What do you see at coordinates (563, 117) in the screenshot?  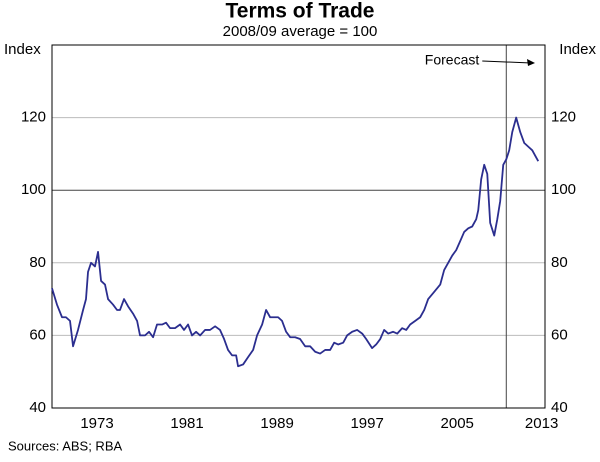 I see `y2-tick-label: 120` at bounding box center [563, 117].